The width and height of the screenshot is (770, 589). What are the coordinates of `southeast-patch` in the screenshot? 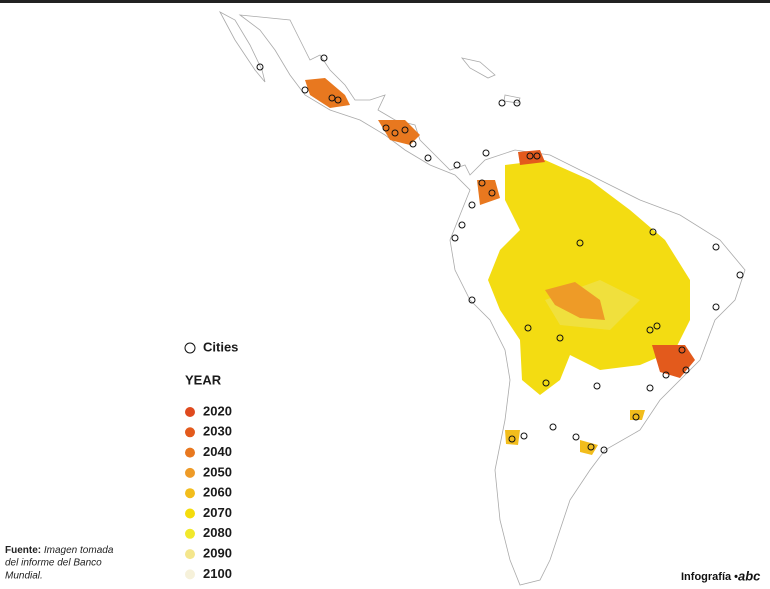 It's located at (673, 361).